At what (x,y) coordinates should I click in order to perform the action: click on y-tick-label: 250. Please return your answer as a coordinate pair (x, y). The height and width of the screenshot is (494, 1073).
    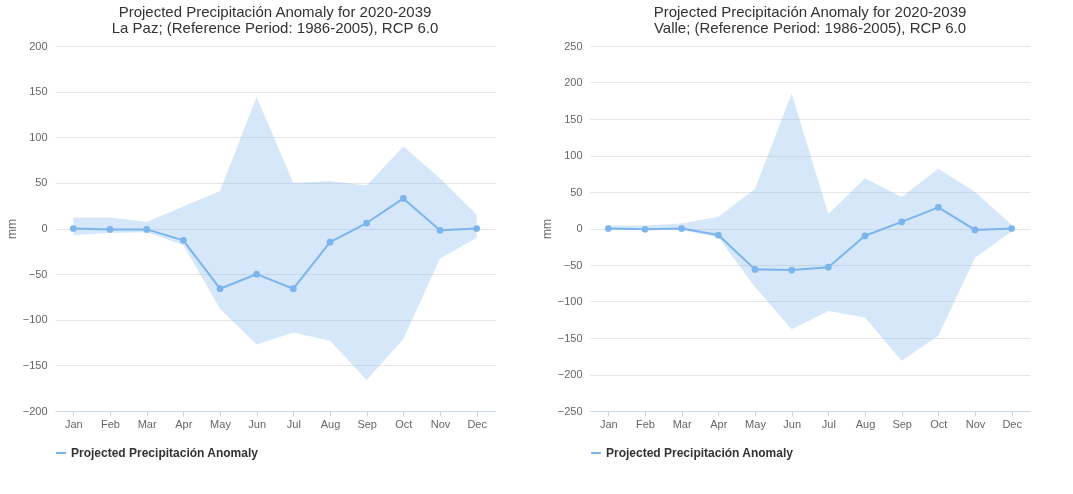
    Looking at the image, I should click on (573, 45).